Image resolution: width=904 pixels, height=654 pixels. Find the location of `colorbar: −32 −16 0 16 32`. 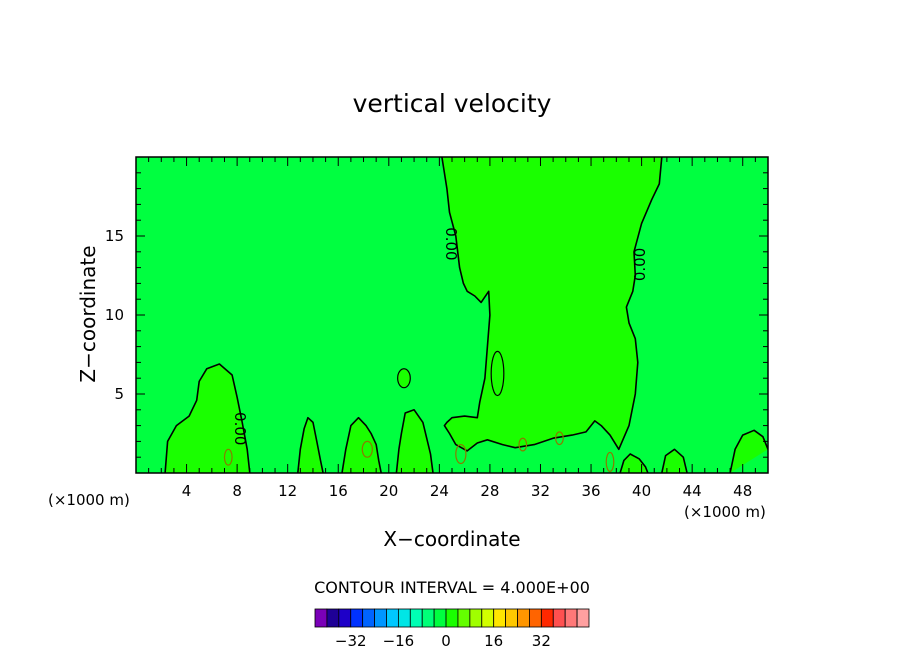

colorbar: −32 −16 0 16 32 is located at coordinates (452, 629).